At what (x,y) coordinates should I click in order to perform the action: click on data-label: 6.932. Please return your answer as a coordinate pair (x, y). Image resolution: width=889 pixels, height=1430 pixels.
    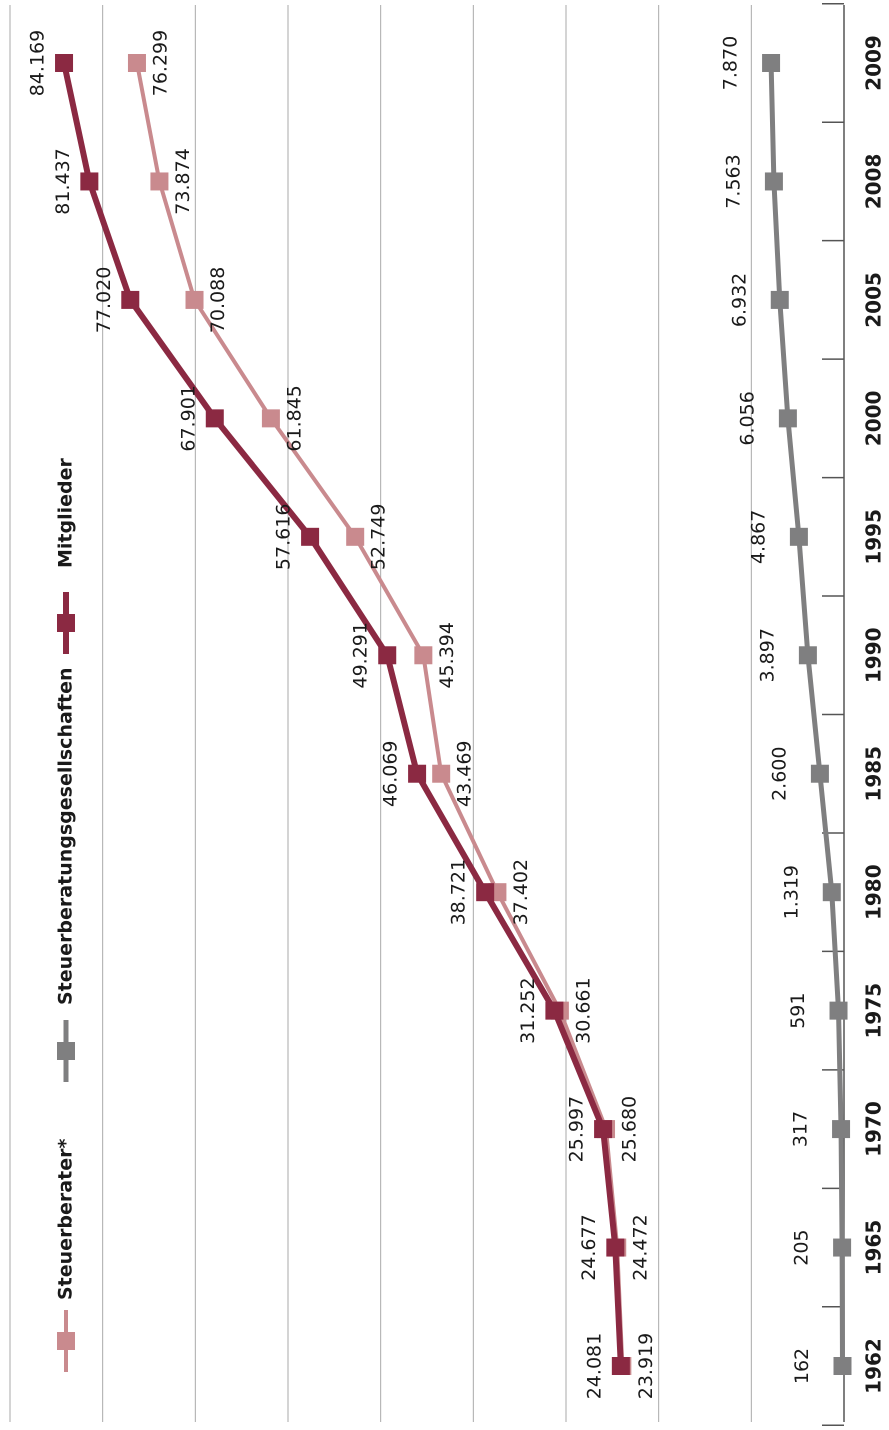
    Looking at the image, I should click on (739, 300).